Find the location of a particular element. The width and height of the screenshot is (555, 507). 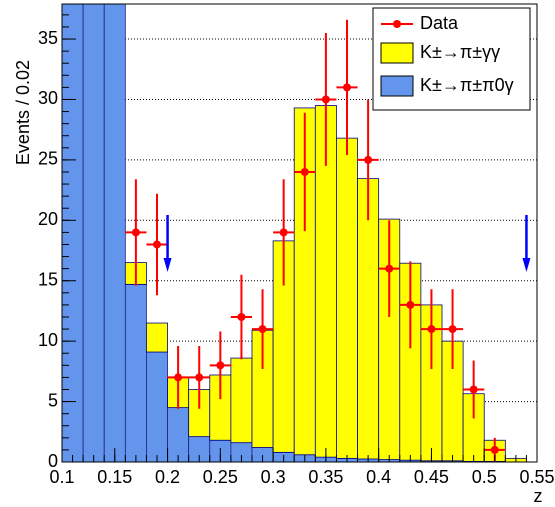

legend: Data K±→π±γγ K±→π±π0γ is located at coordinates (451, 59).